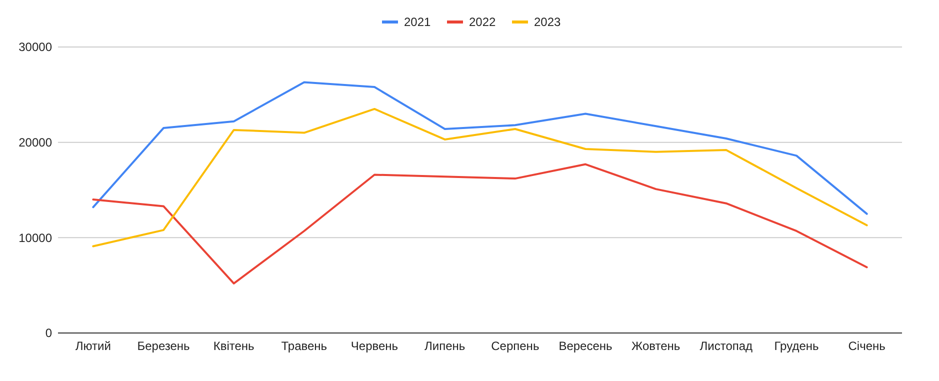 This screenshot has width=939, height=381. Describe the element at coordinates (304, 346) in the screenshot. I see `x-tick-label: Травень` at that location.